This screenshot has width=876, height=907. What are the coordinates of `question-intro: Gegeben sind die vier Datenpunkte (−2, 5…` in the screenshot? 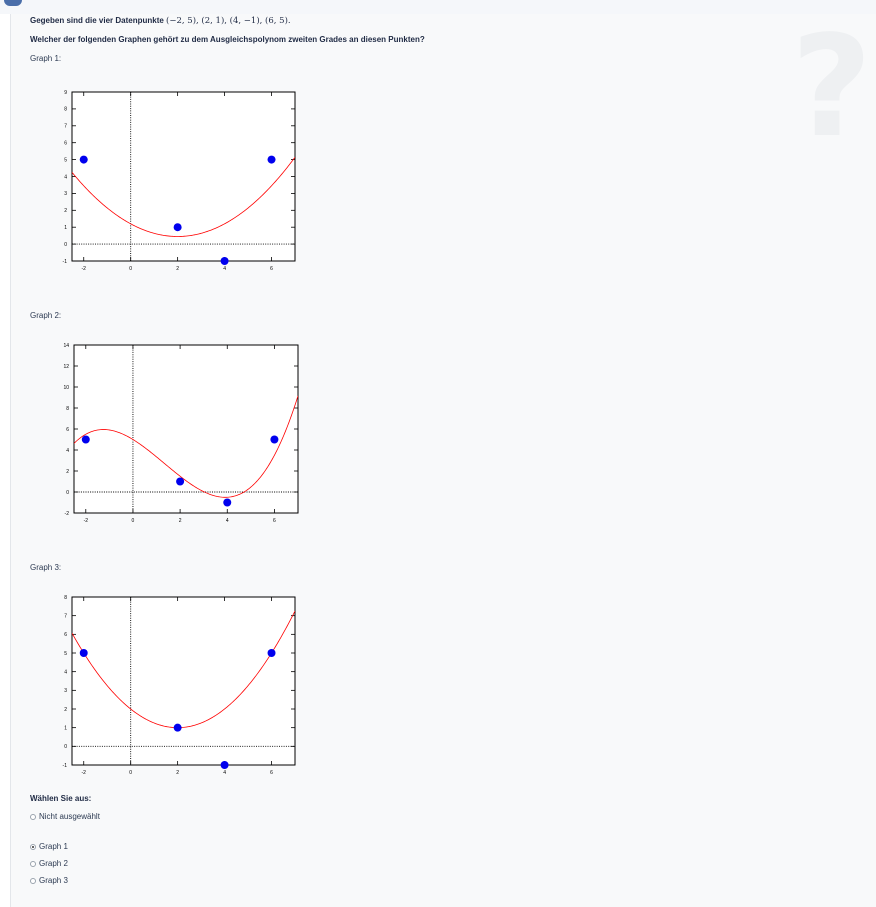 It's located at (160, 21).